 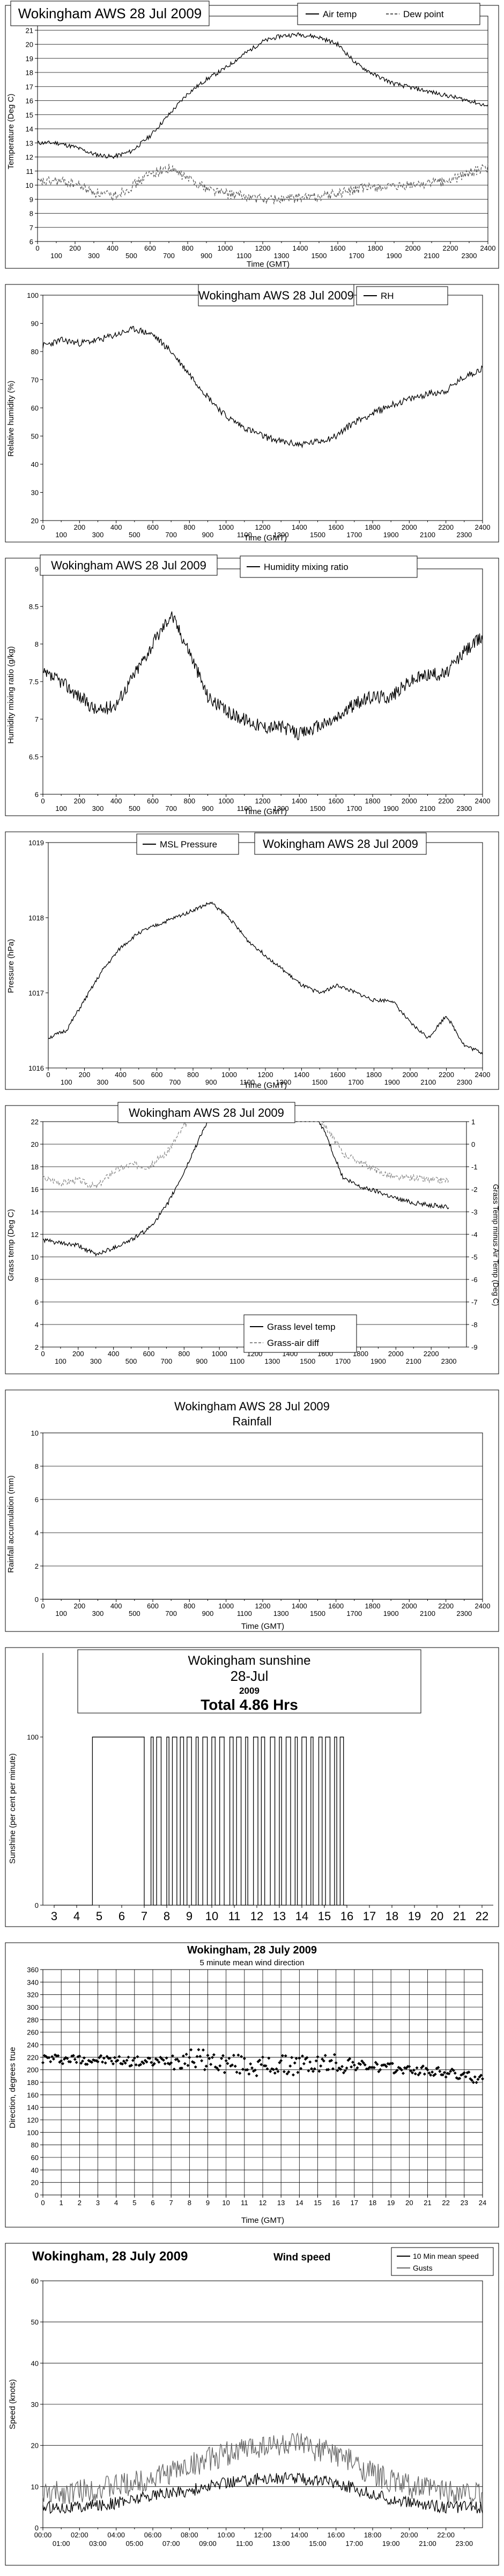 What do you see at coordinates (12, 2087) in the screenshot?
I see `y-axis-label: Direction, degrees true` at bounding box center [12, 2087].